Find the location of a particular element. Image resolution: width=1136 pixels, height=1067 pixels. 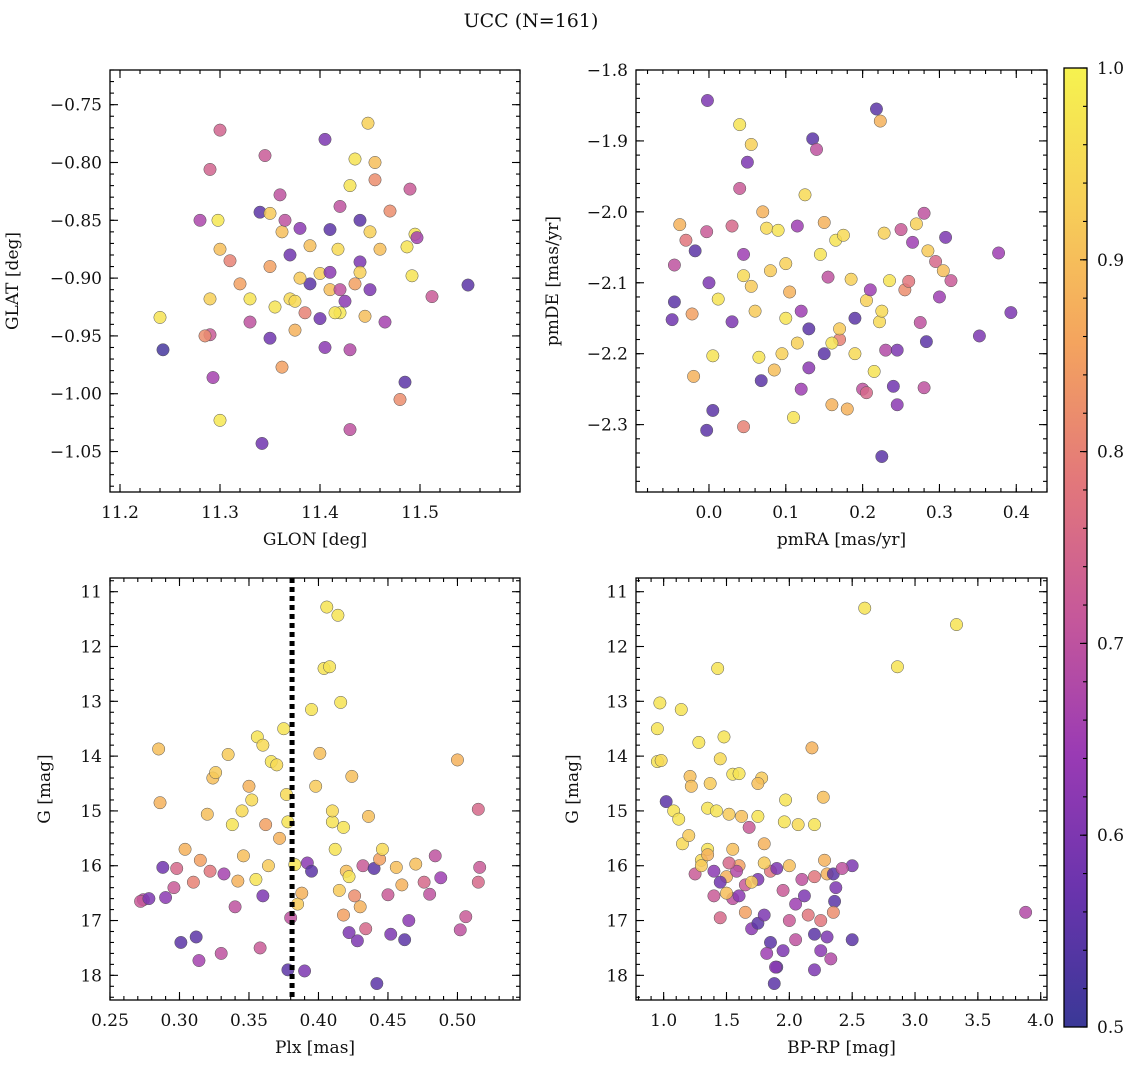

colorbar-tick-label: 0.8 is located at coordinates (1110, 453).